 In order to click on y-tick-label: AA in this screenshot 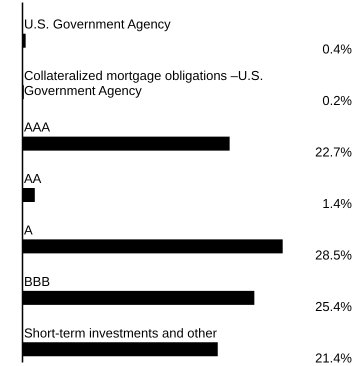, I will do `click(33, 178)`.